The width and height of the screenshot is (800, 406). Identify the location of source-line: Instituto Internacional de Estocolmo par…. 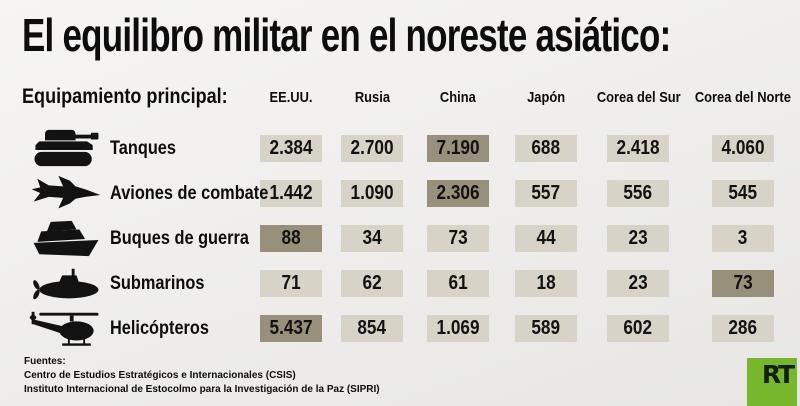
(202, 389).